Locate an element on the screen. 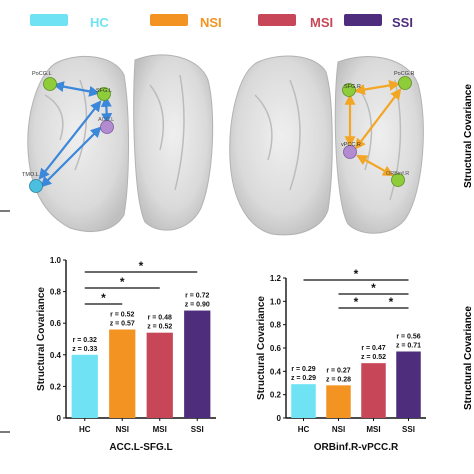  annotation-r: r = 0.52 is located at coordinates (122, 315).